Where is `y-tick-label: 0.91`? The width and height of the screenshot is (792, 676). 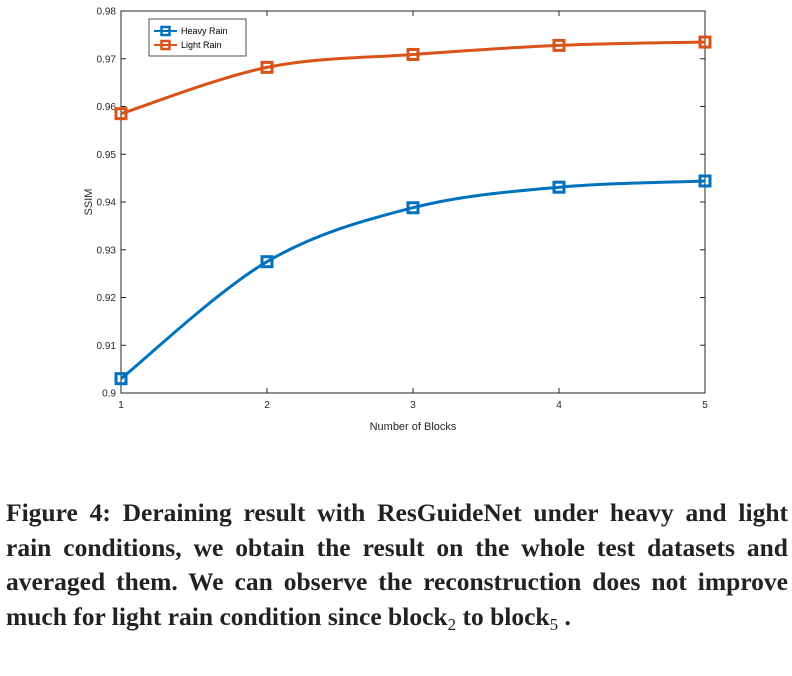
y-tick-label: 0.91 is located at coordinates (107, 346).